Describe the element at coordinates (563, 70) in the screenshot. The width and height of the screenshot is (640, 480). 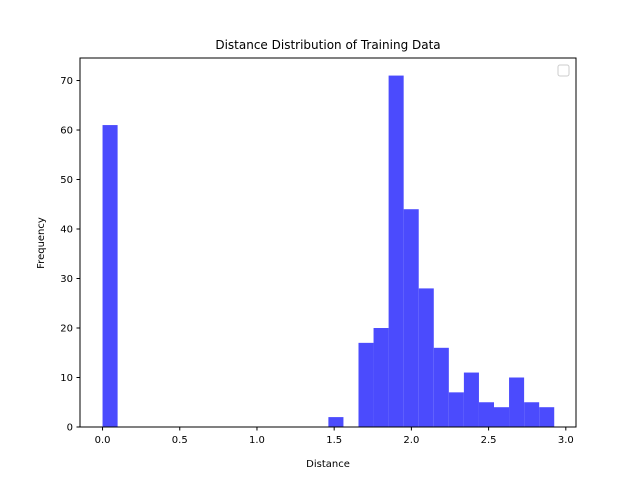
I see `legend-box` at that location.